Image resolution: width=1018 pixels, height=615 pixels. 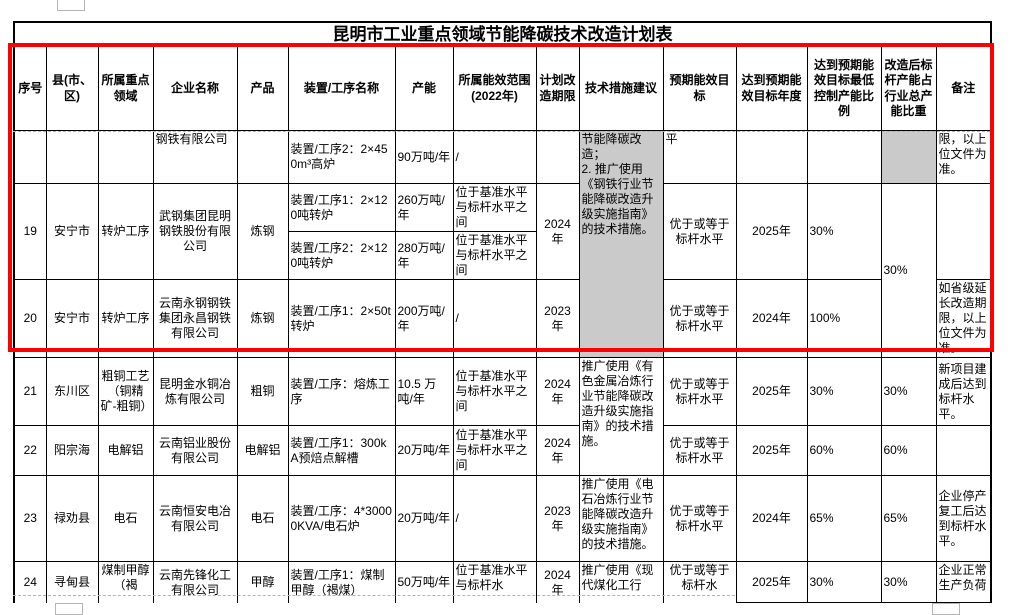 I want to click on header-benchmark-share: 改造后标杆产能占行业总产能比重, so click(x=908, y=89).